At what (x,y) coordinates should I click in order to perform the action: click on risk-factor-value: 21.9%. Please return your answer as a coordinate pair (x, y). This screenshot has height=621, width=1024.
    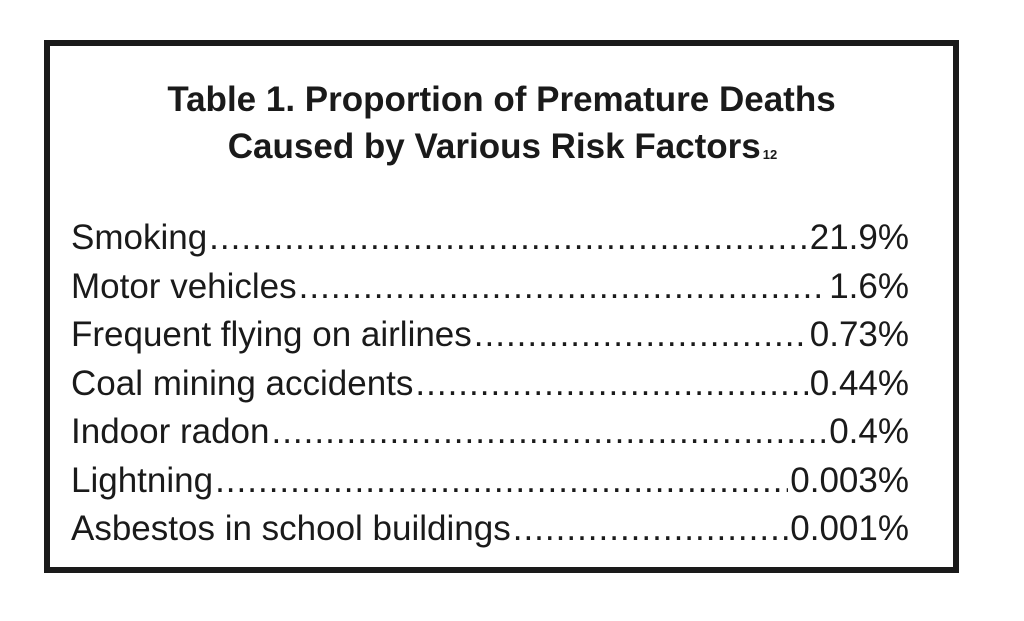
    Looking at the image, I should click on (859, 237).